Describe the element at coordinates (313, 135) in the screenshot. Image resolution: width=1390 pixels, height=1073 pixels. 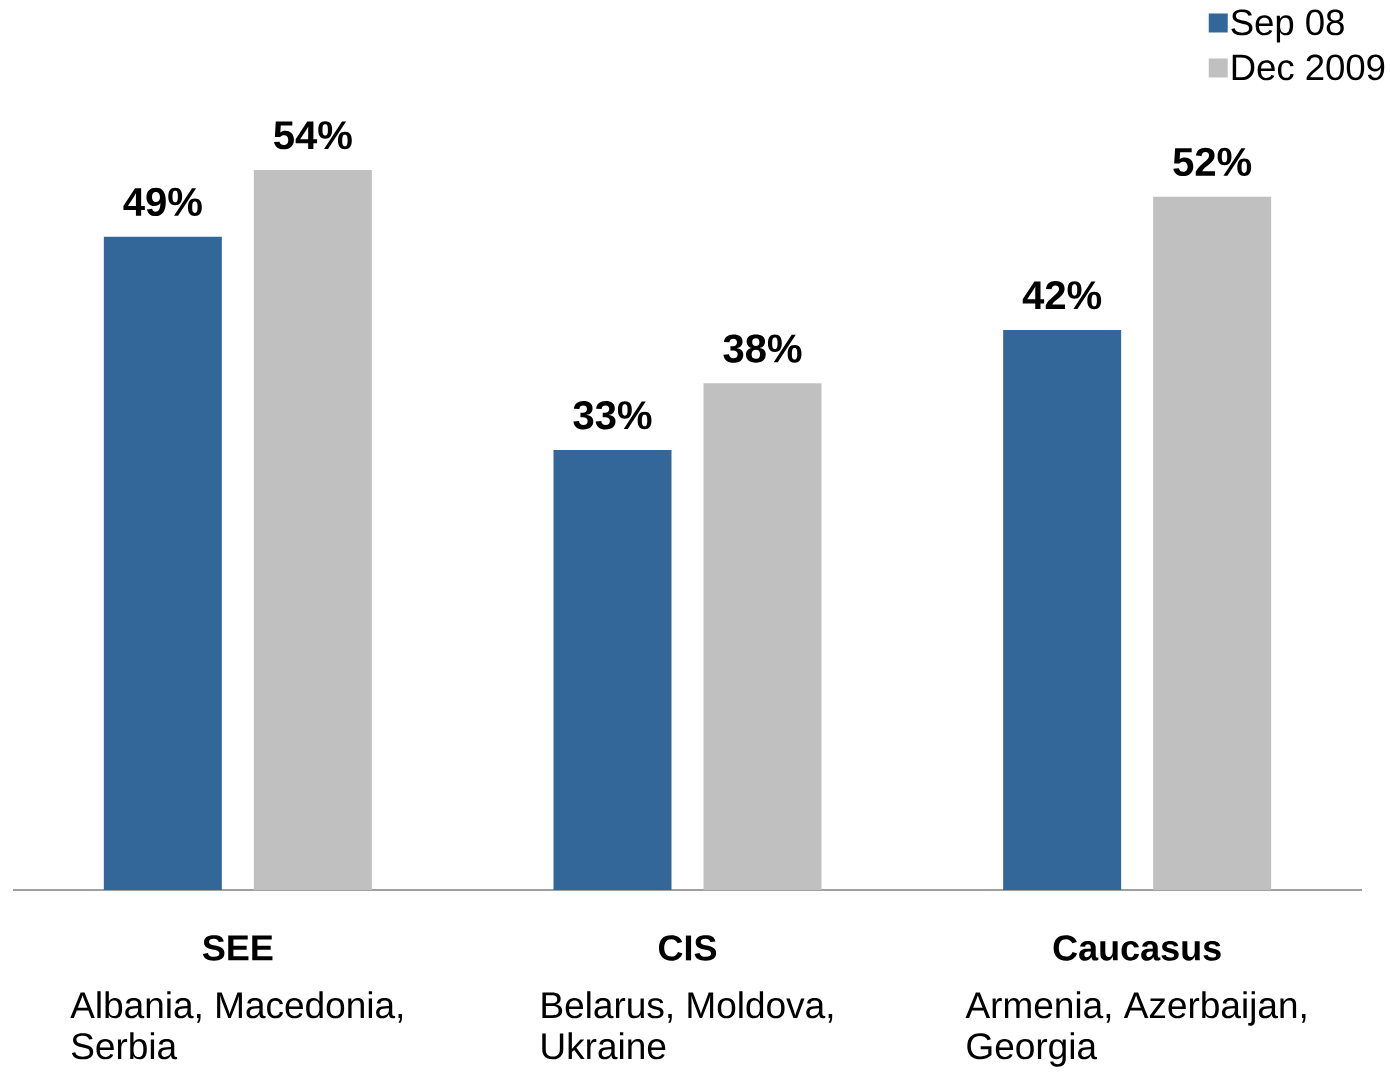
I see `data-label: 54%` at that location.